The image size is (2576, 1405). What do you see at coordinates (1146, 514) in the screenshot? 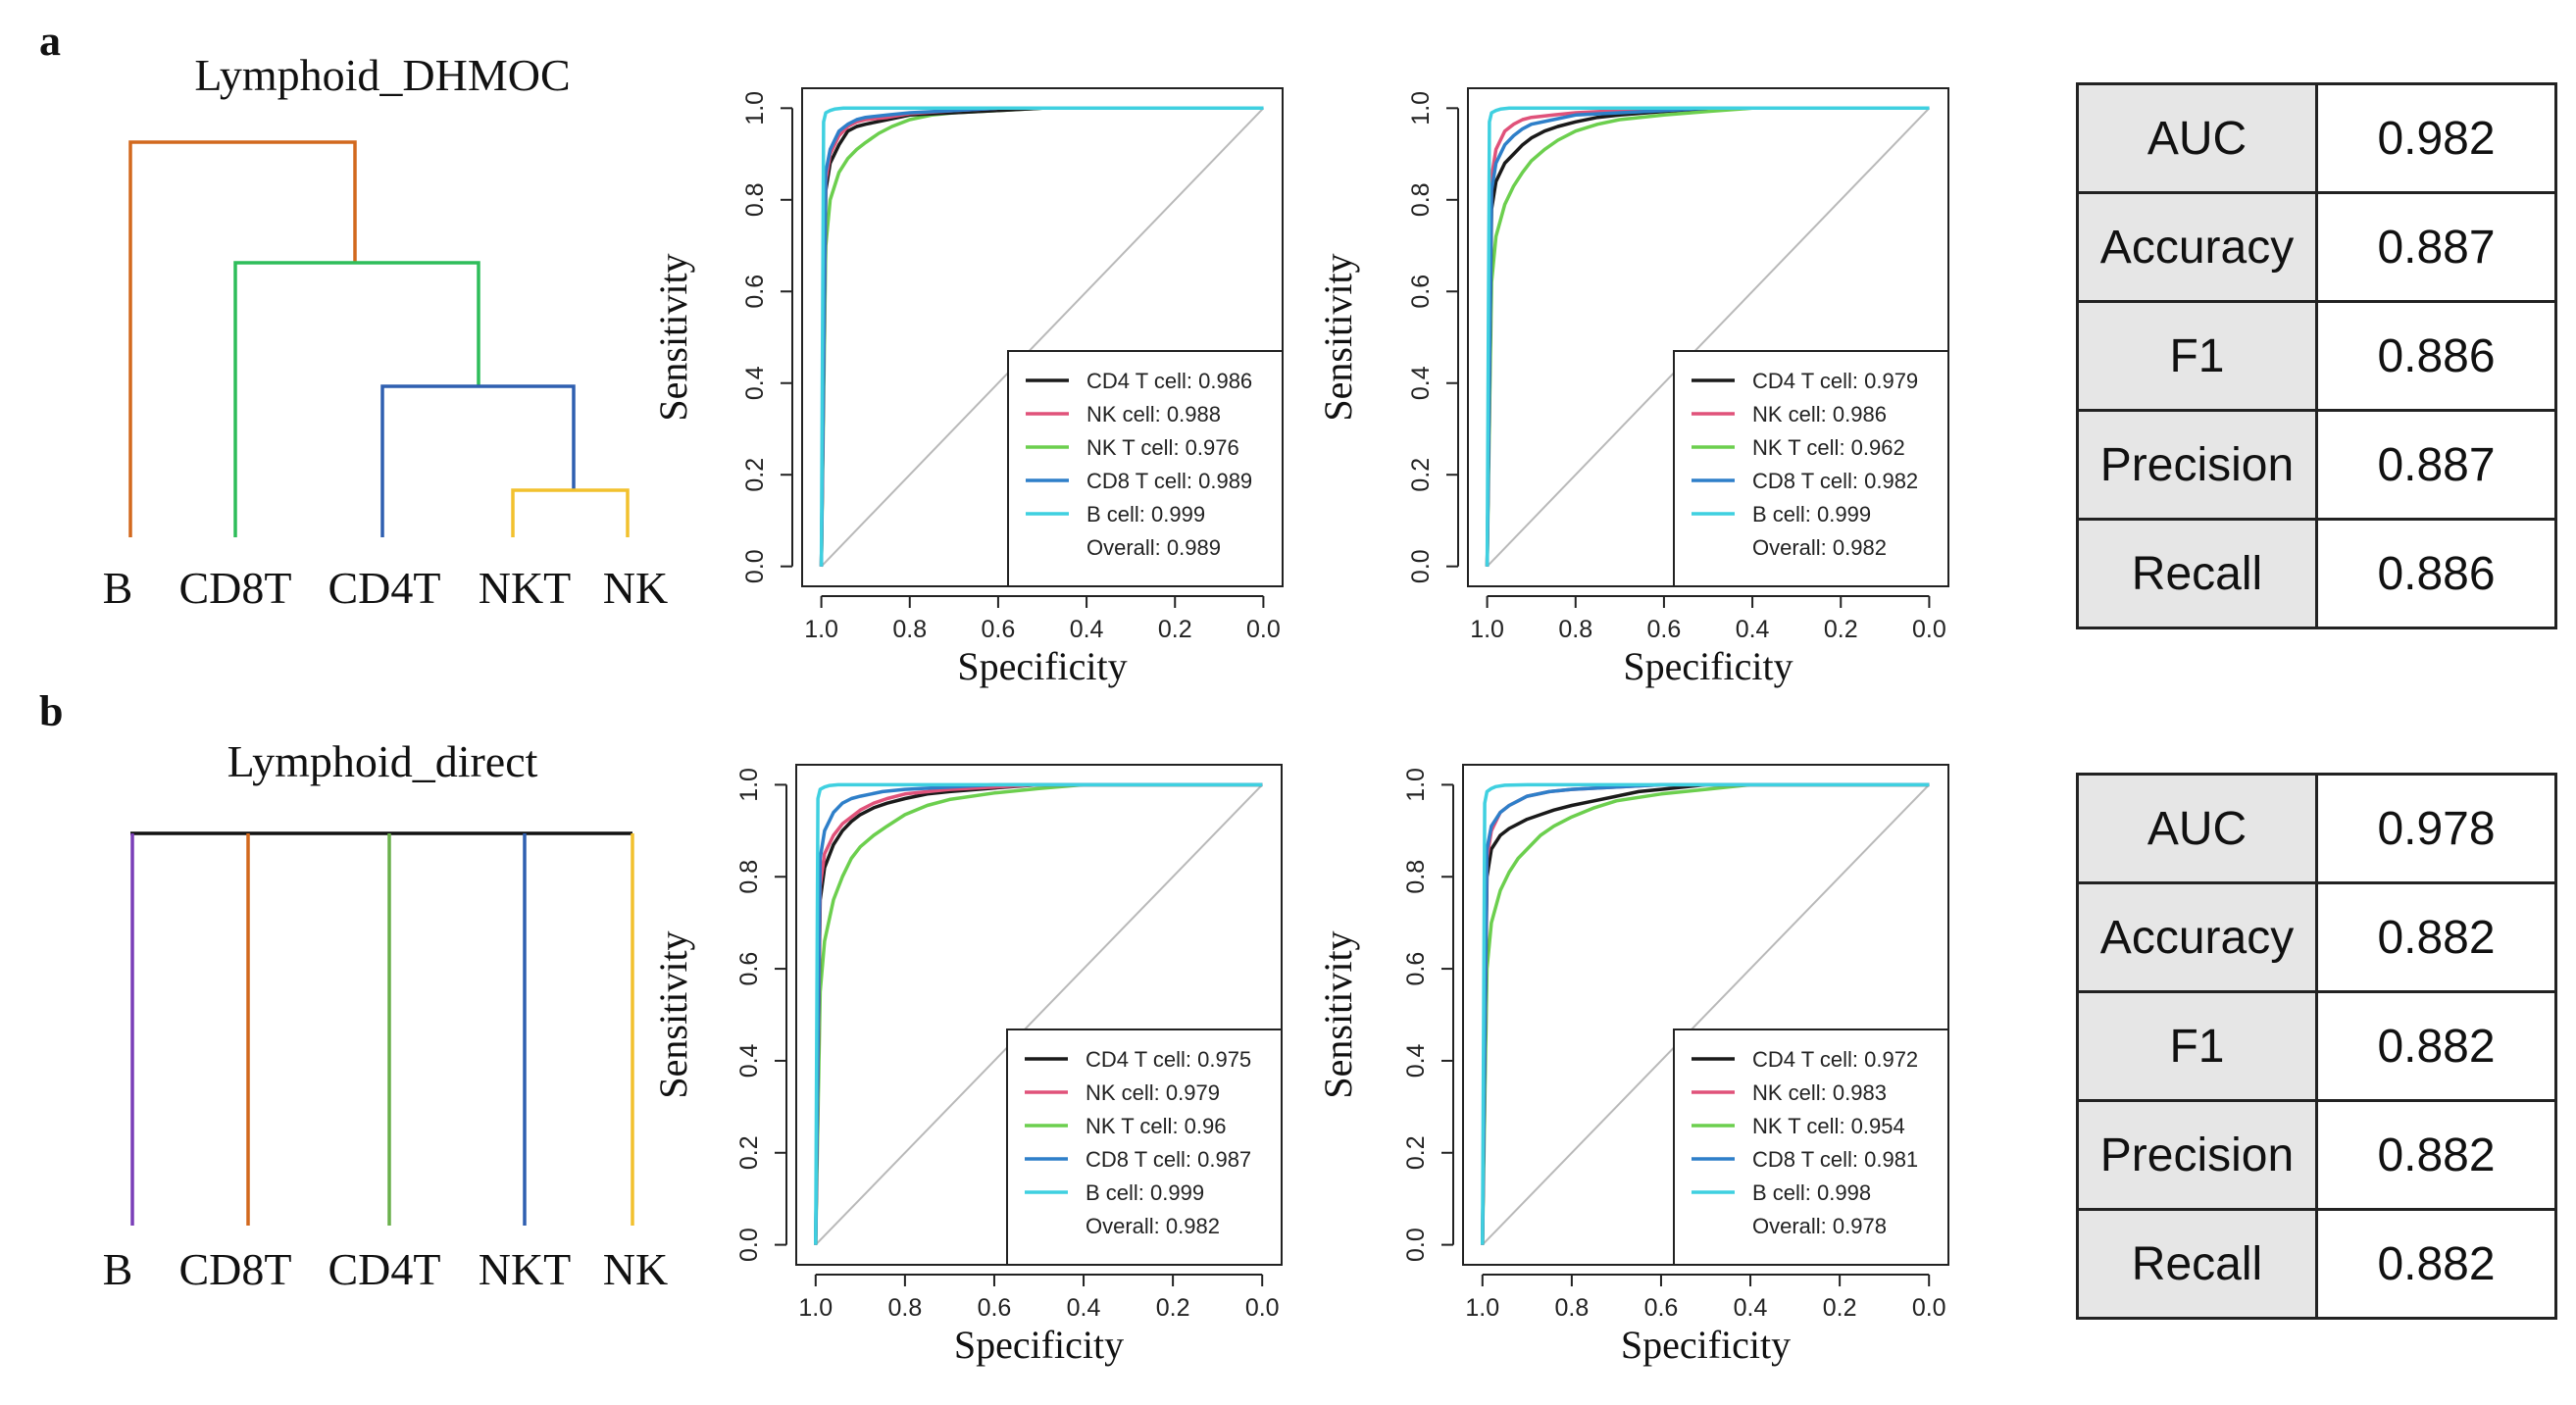
I see `legend-entry: B cell: 0.999` at bounding box center [1146, 514].